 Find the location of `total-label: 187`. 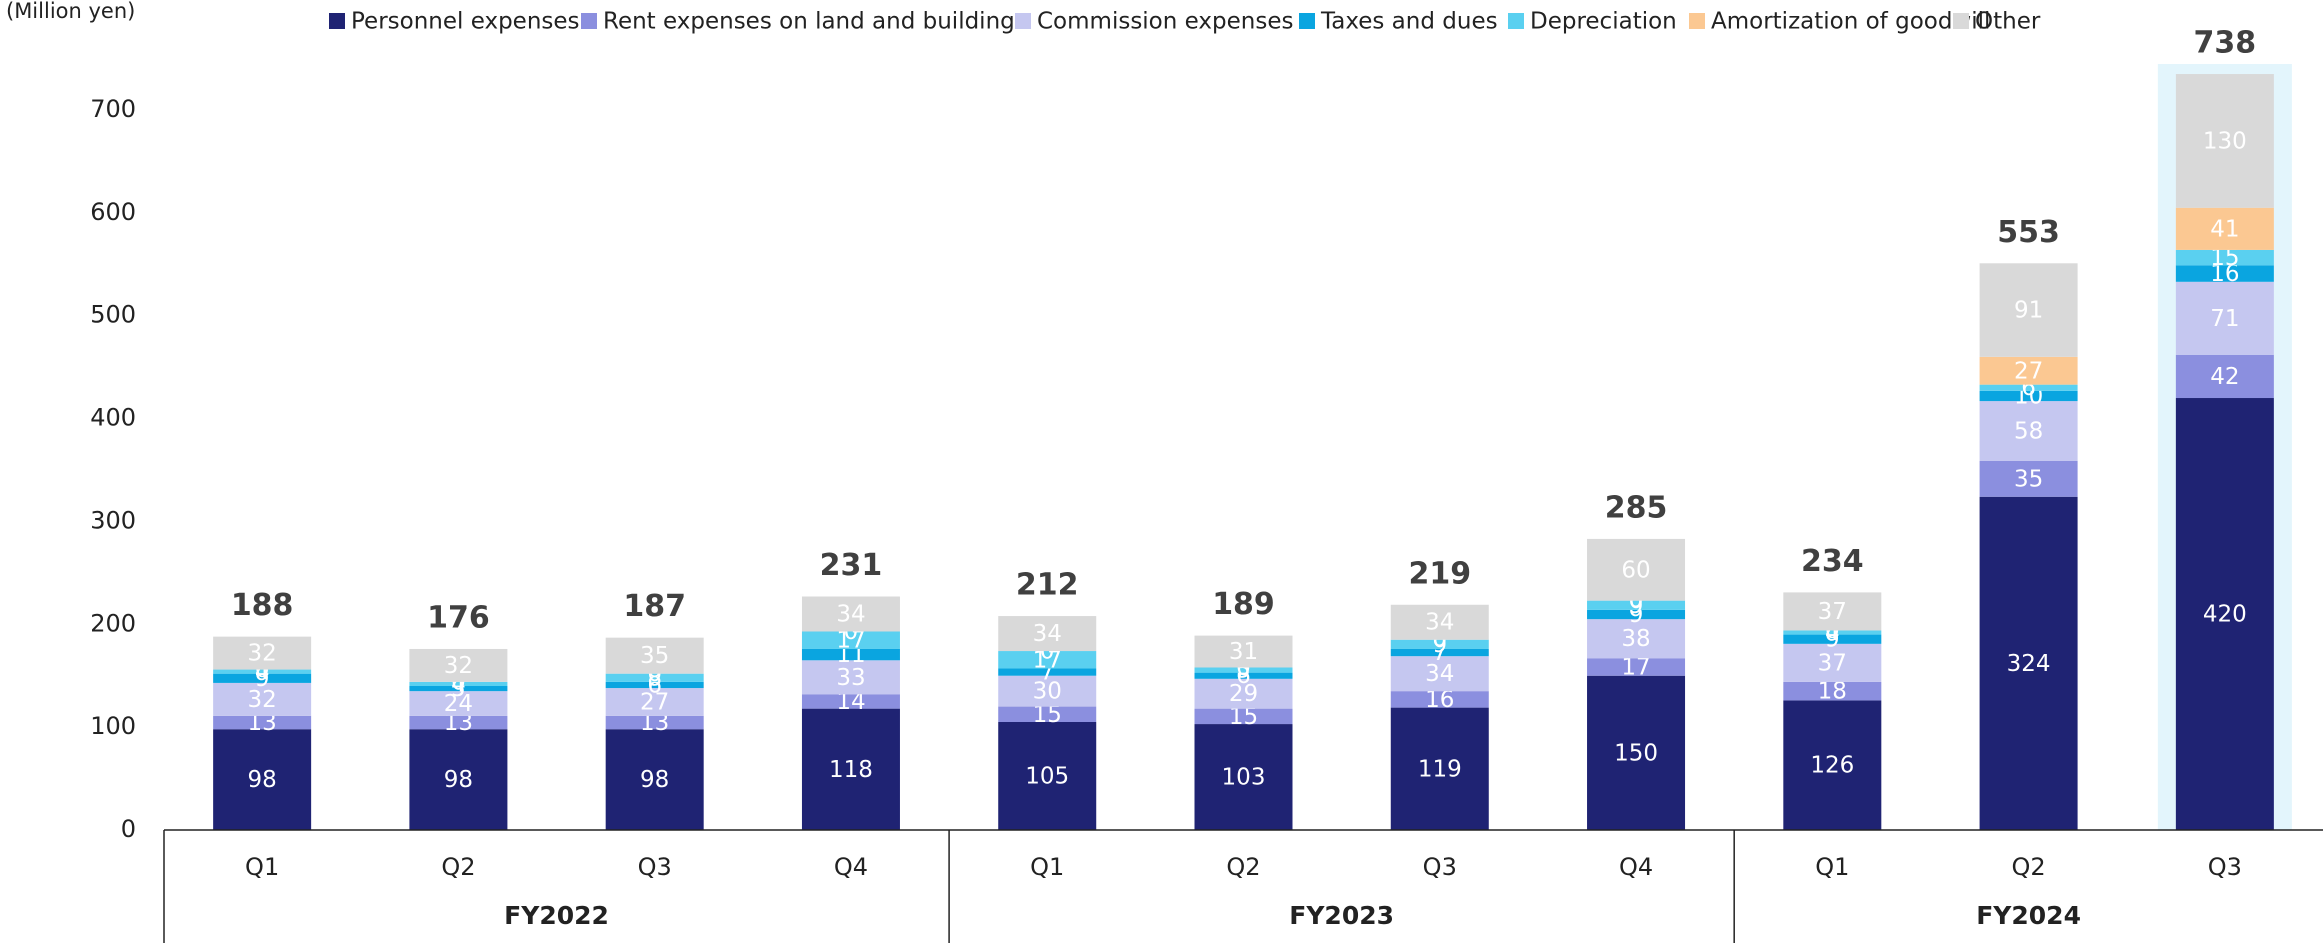

total-label: 187 is located at coordinates (654, 606).